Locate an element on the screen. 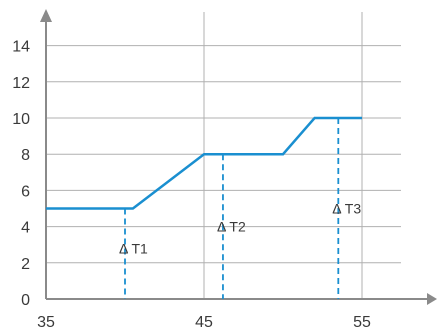 The image size is (438, 333). y-tick-label: 14 is located at coordinates (21, 47).